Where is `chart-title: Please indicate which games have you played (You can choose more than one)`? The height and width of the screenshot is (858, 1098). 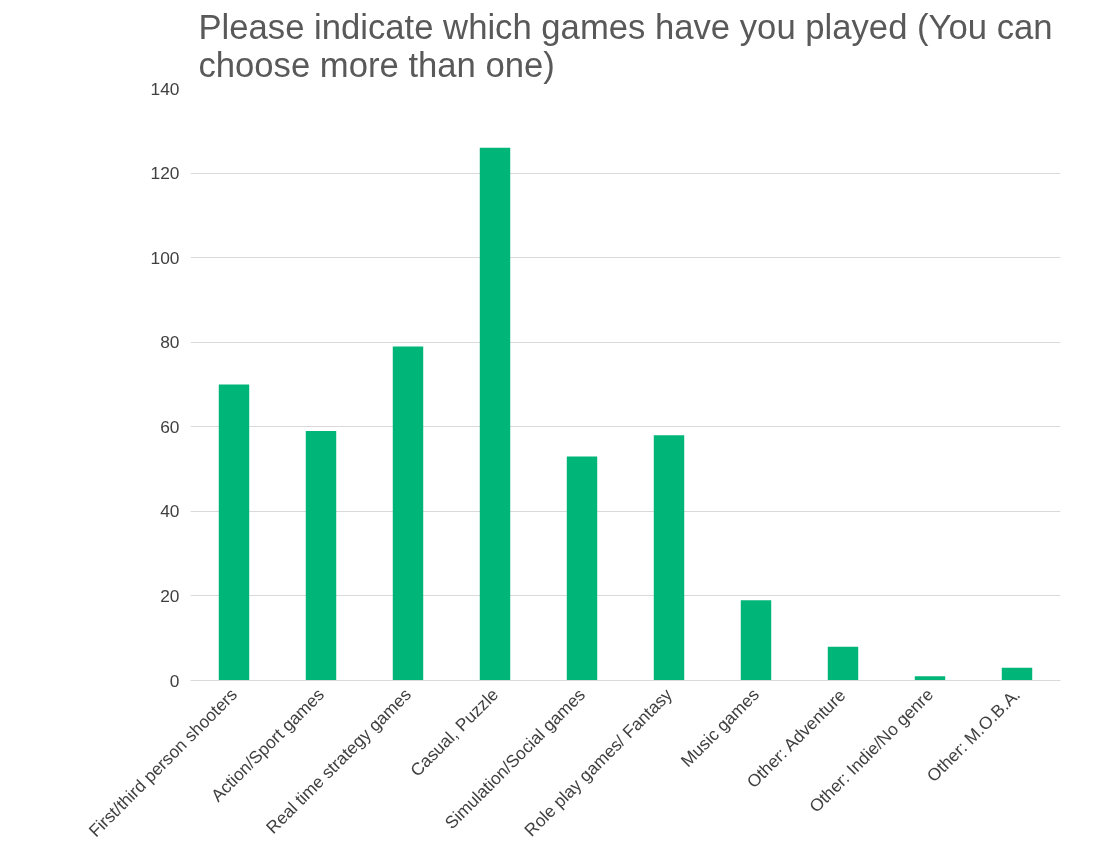
chart-title: Please indicate which games have you played (You can choose more than one) is located at coordinates (625, 45).